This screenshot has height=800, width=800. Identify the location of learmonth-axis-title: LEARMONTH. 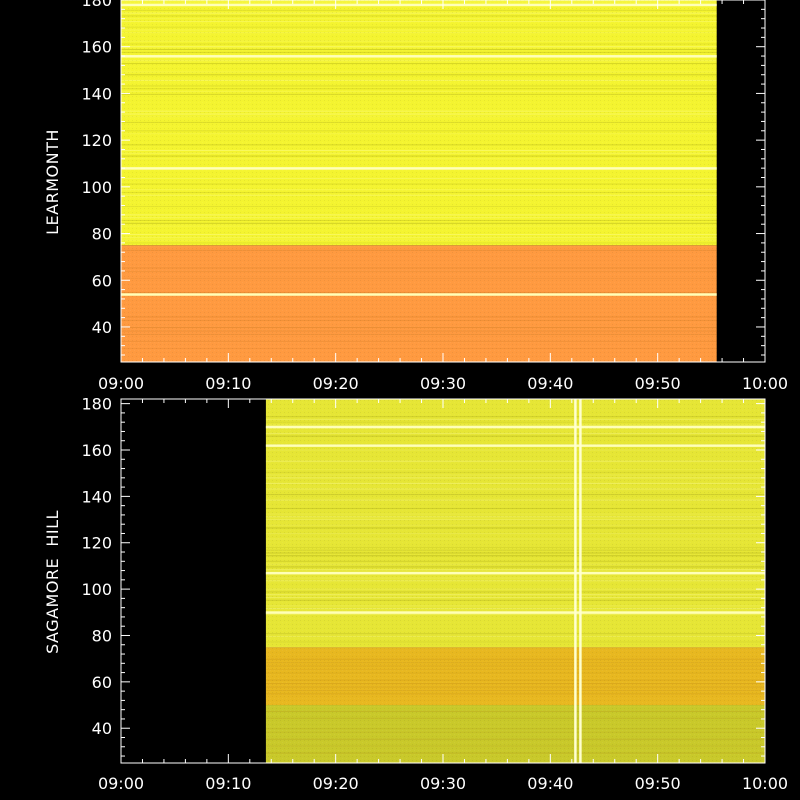
(52, 182).